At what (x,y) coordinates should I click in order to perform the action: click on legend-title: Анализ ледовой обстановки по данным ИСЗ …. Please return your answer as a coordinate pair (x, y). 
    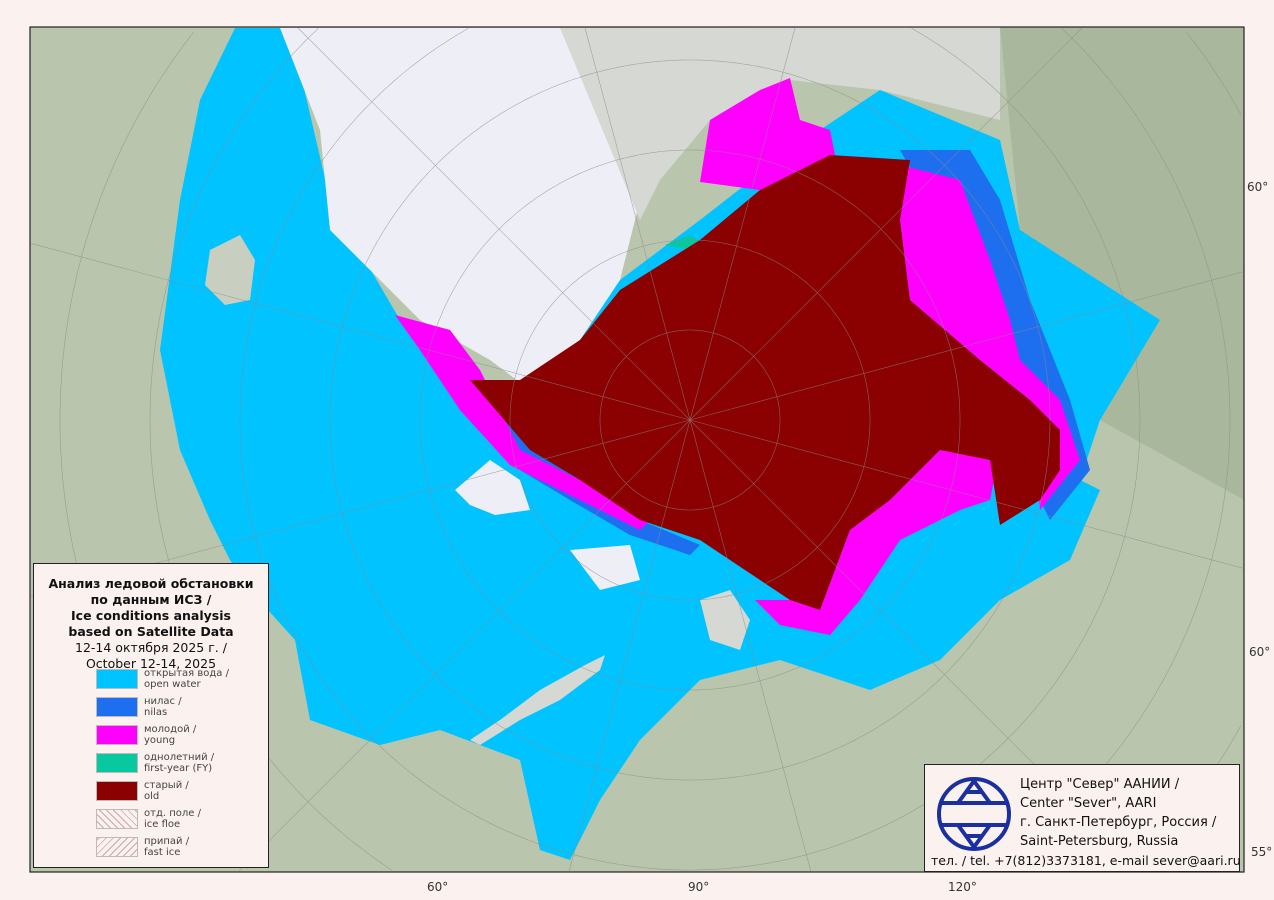
    Looking at the image, I should click on (151, 624).